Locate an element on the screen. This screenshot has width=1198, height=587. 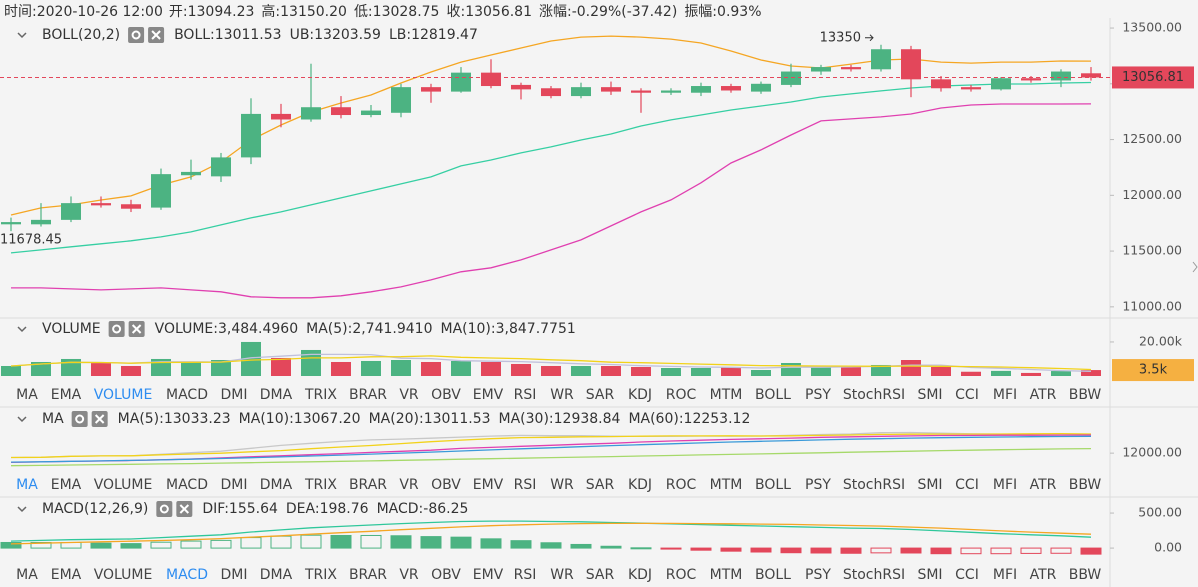
last-volume-label: 3.5k is located at coordinates (1153, 370).